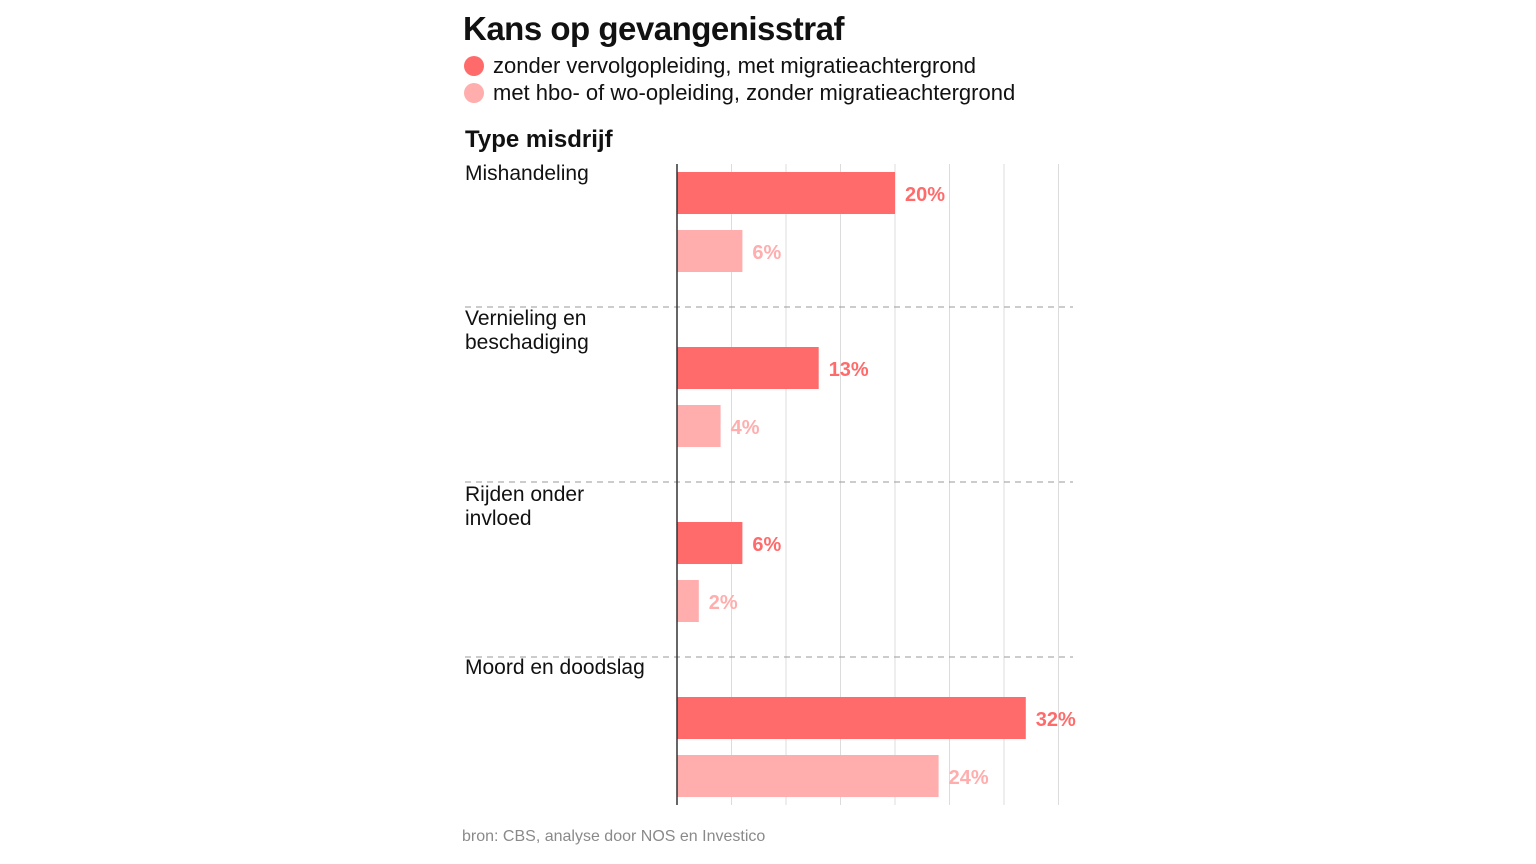 This screenshot has width=1536, height=864. I want to click on category-label: Moord en doodslag, so click(555, 667).